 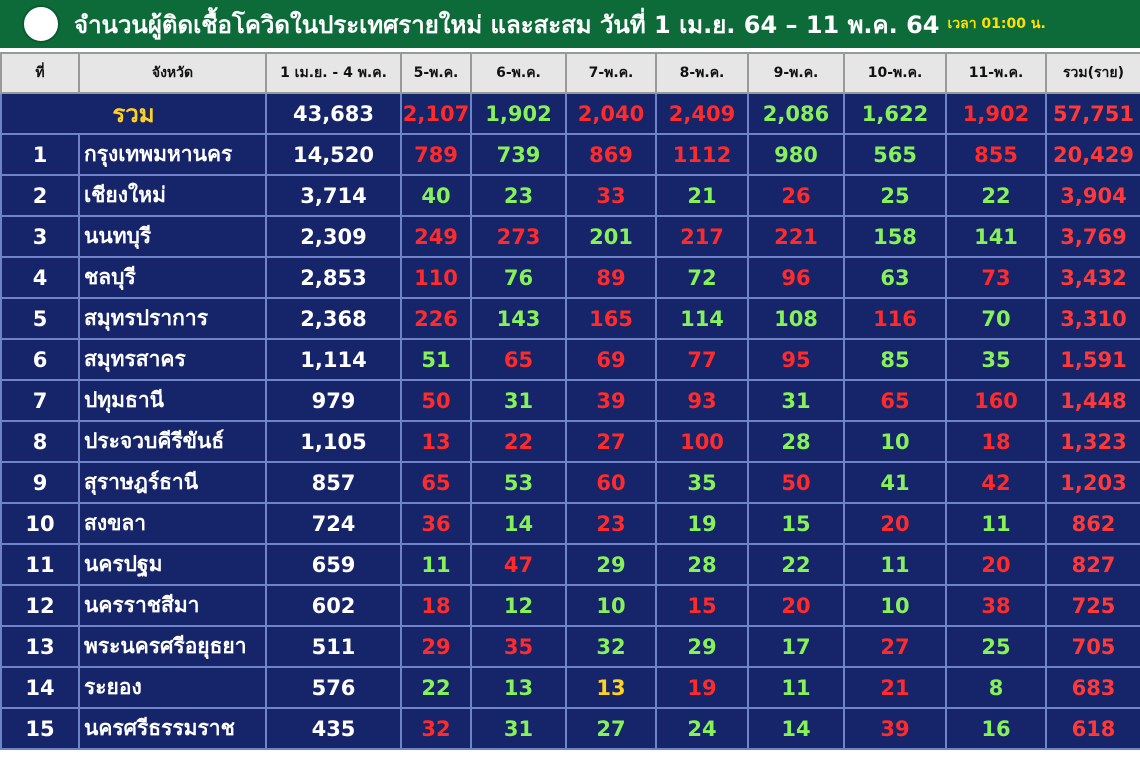 I want to click on cell: 18, so click(x=996, y=441).